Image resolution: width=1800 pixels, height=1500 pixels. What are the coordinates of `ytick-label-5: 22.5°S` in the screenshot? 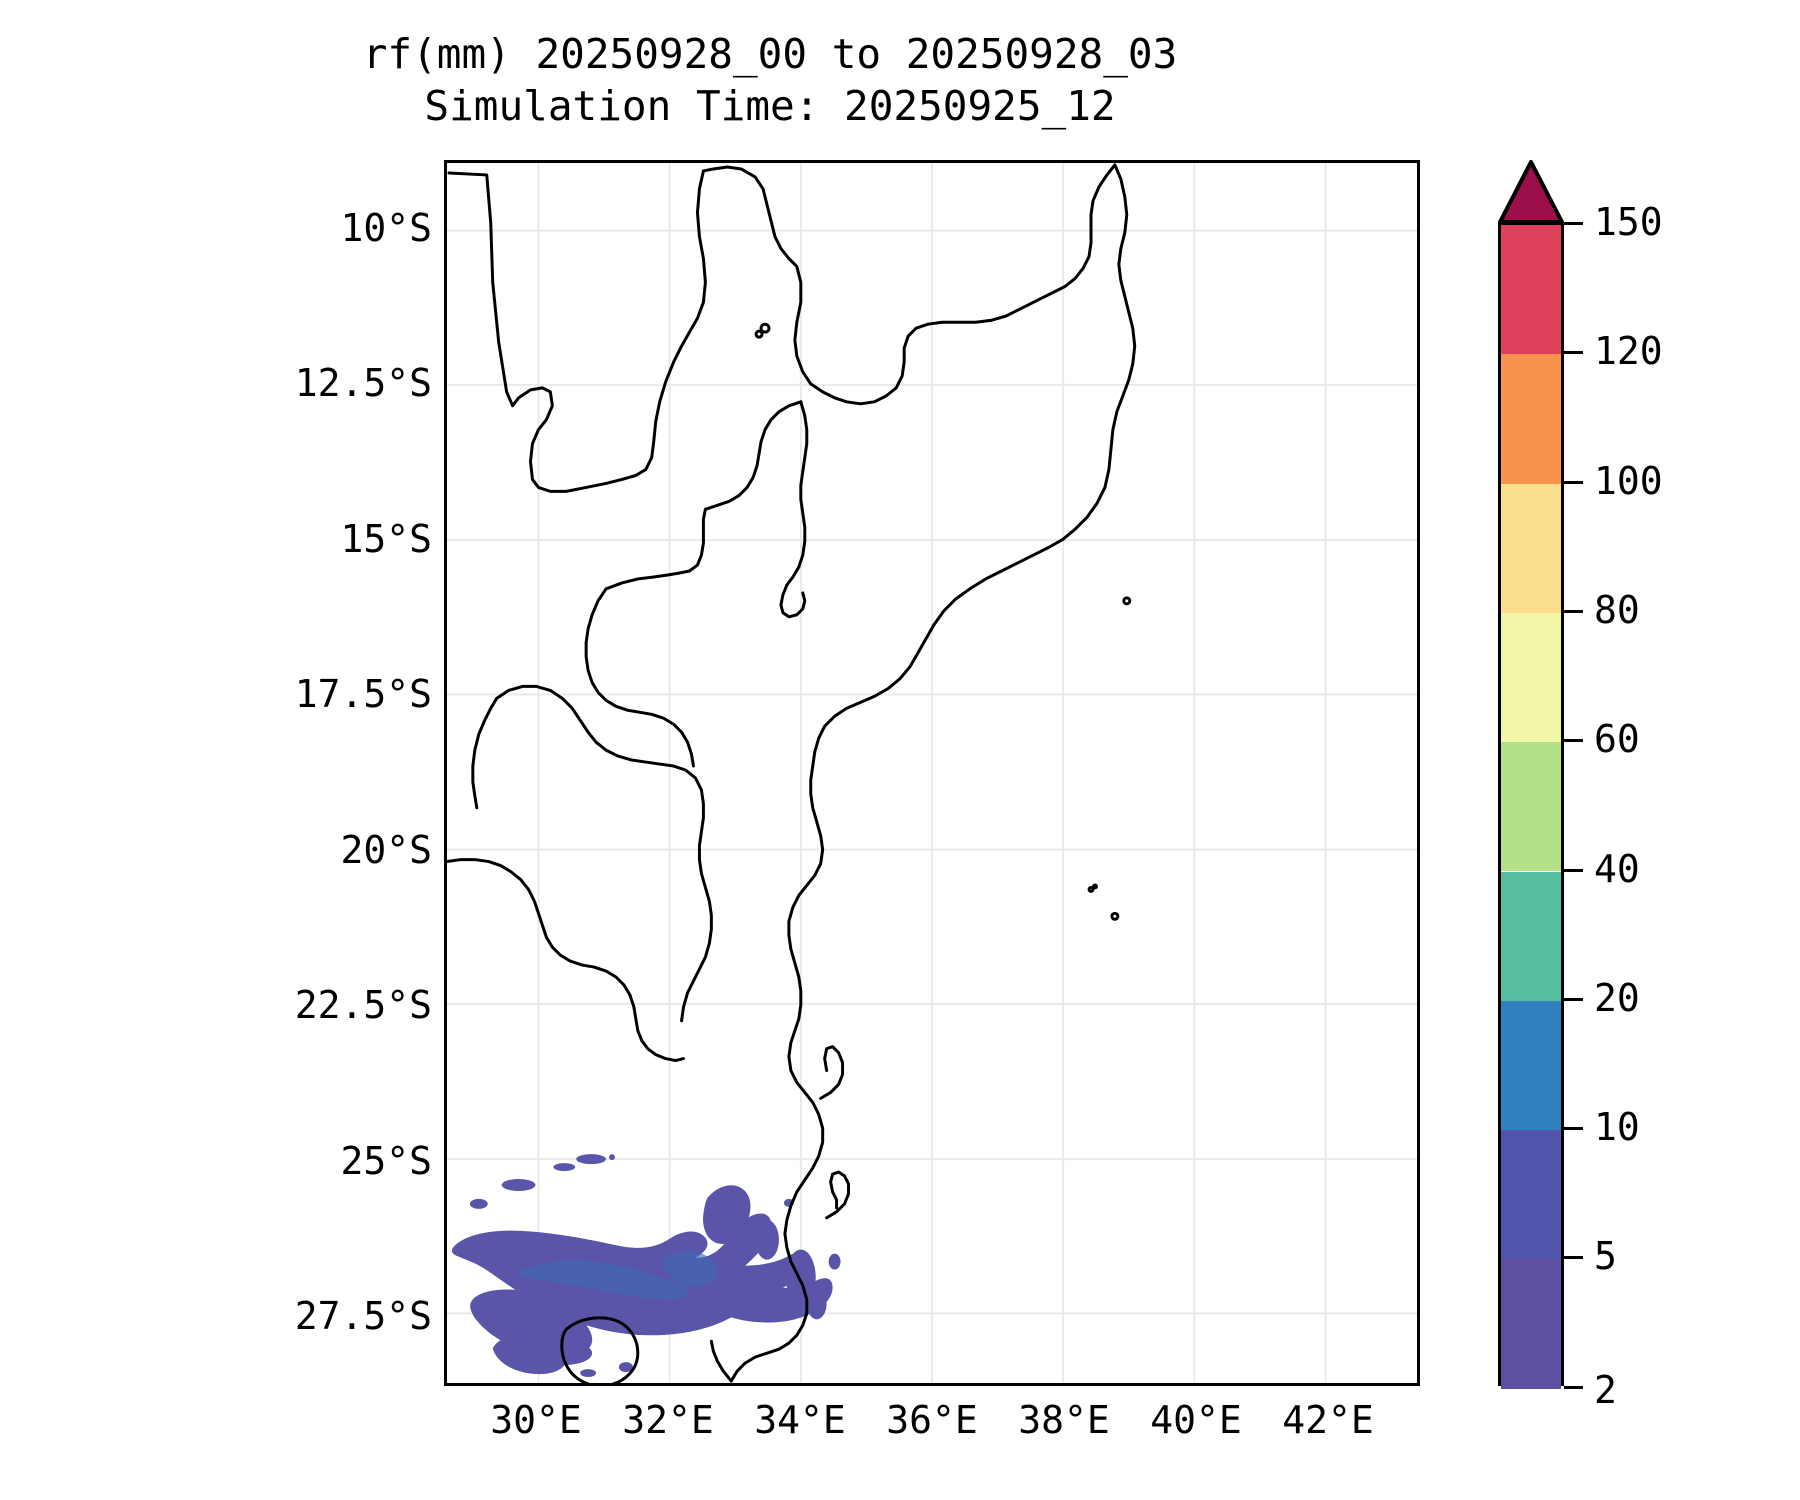 It's located at (363, 1005).